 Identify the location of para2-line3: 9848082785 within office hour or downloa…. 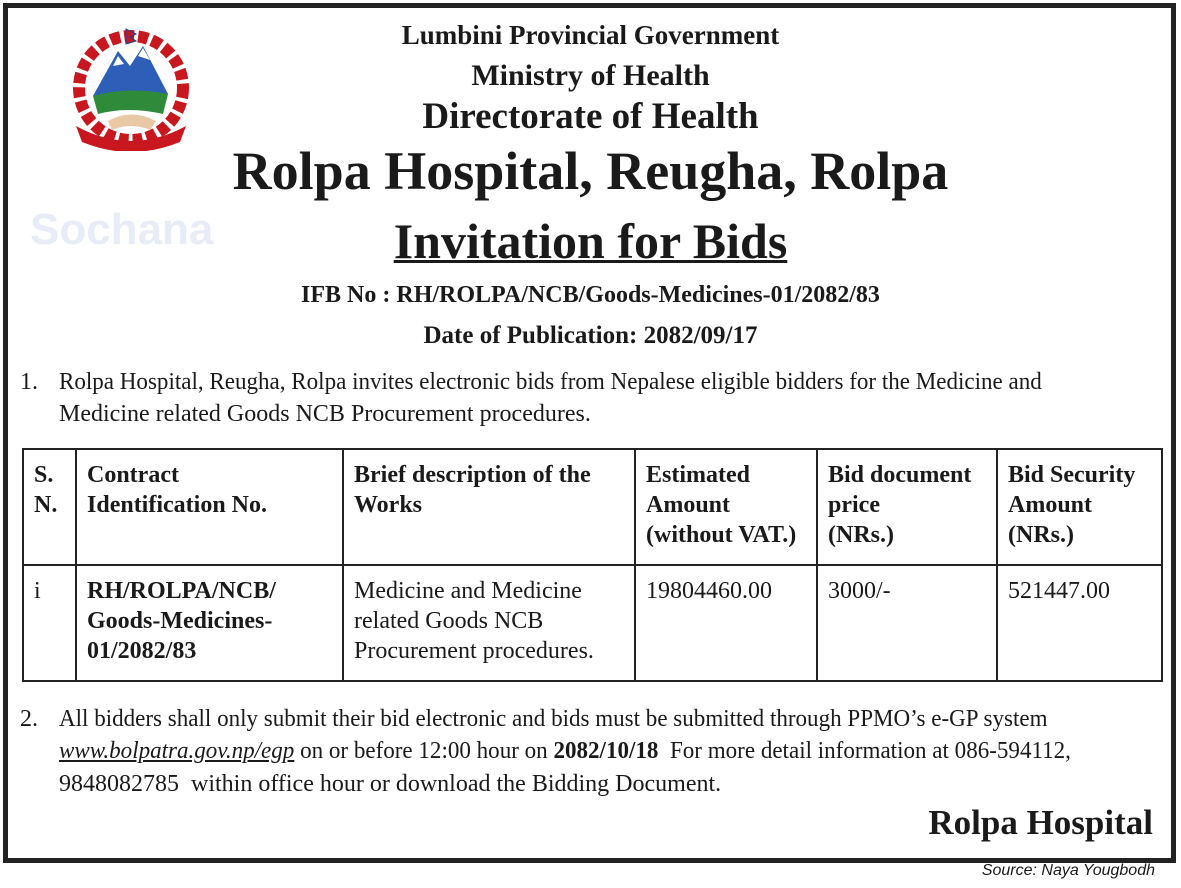
(390, 784).